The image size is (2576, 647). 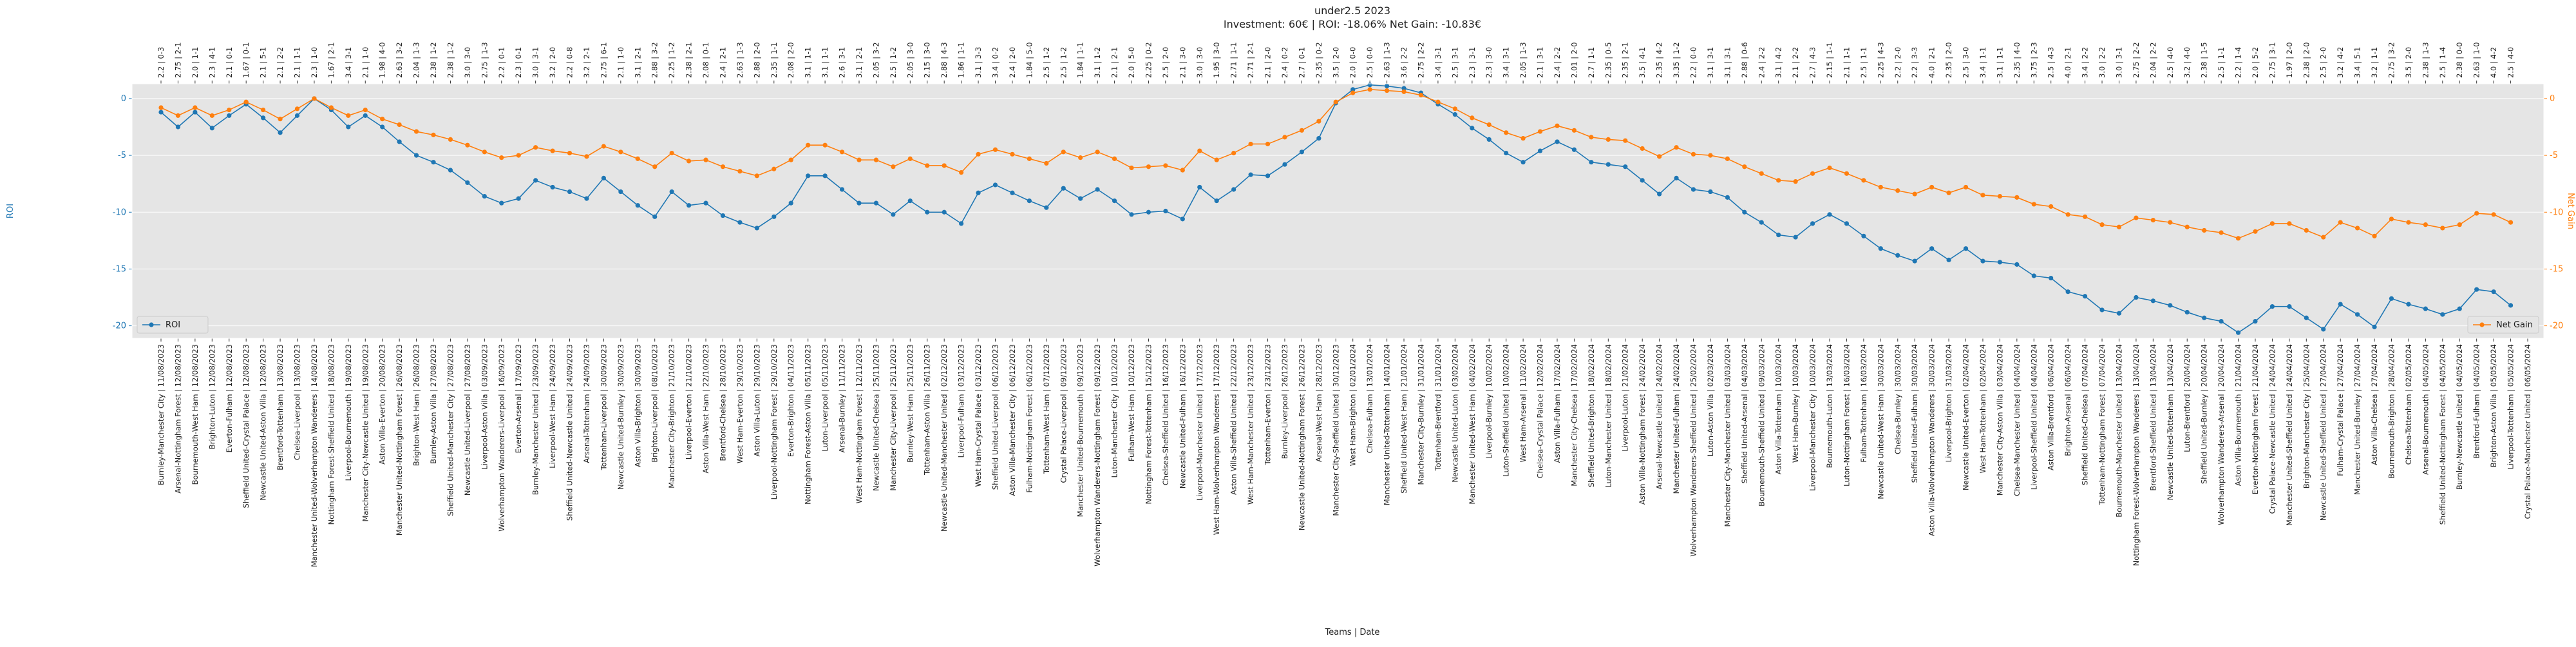 I want to click on x2-tick-label: 3.5 | 2-0, so click(x=1335, y=62).